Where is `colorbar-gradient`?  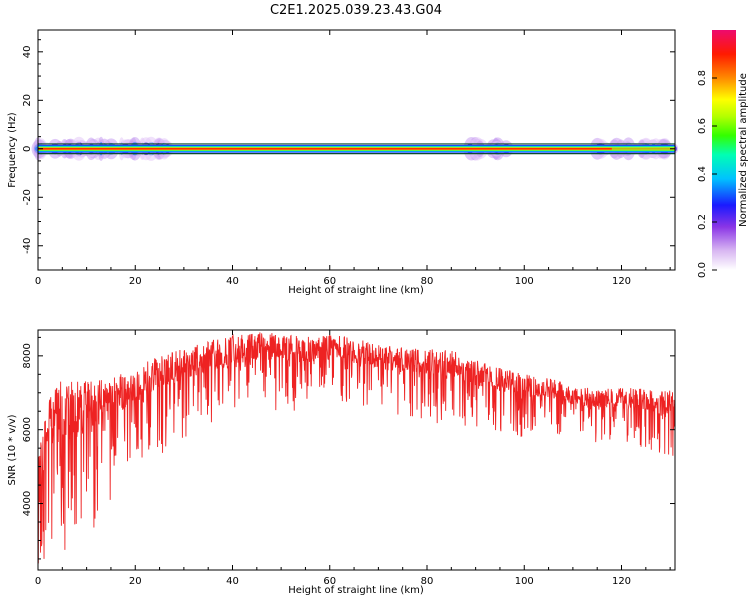
colorbar-gradient is located at coordinates (724, 150).